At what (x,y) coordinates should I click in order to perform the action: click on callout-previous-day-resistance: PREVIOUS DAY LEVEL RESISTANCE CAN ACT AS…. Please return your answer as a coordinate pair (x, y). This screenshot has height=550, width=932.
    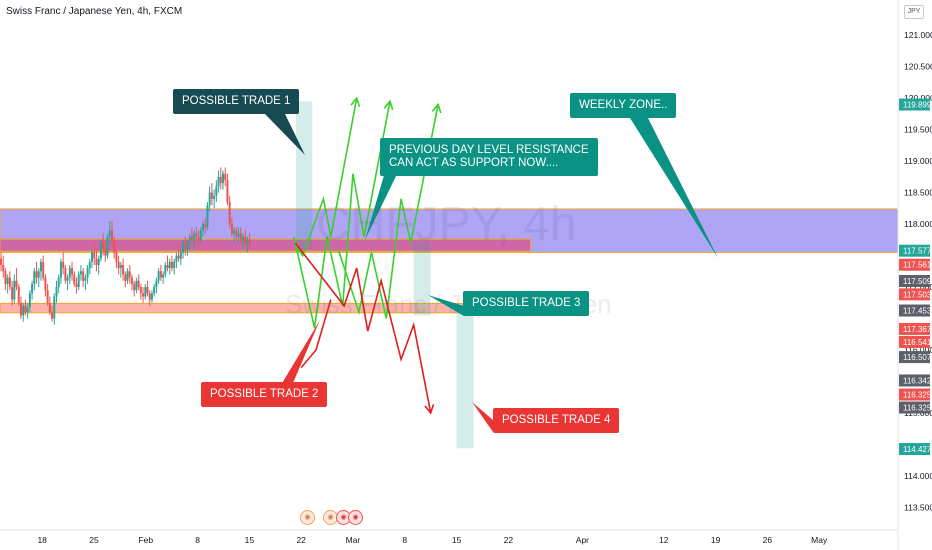
    Looking at the image, I should click on (489, 157).